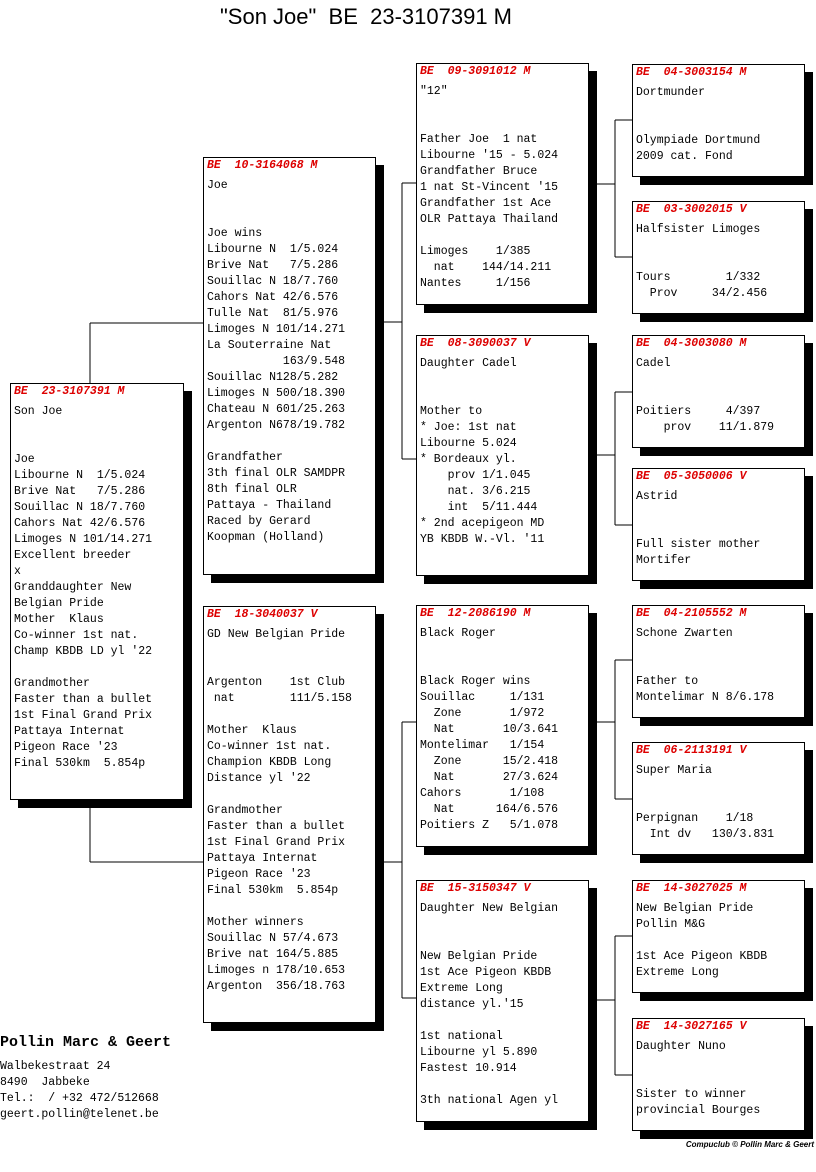 The height and width of the screenshot is (1172, 816). What do you see at coordinates (667, 681) in the screenshot?
I see `info-line: Father to` at bounding box center [667, 681].